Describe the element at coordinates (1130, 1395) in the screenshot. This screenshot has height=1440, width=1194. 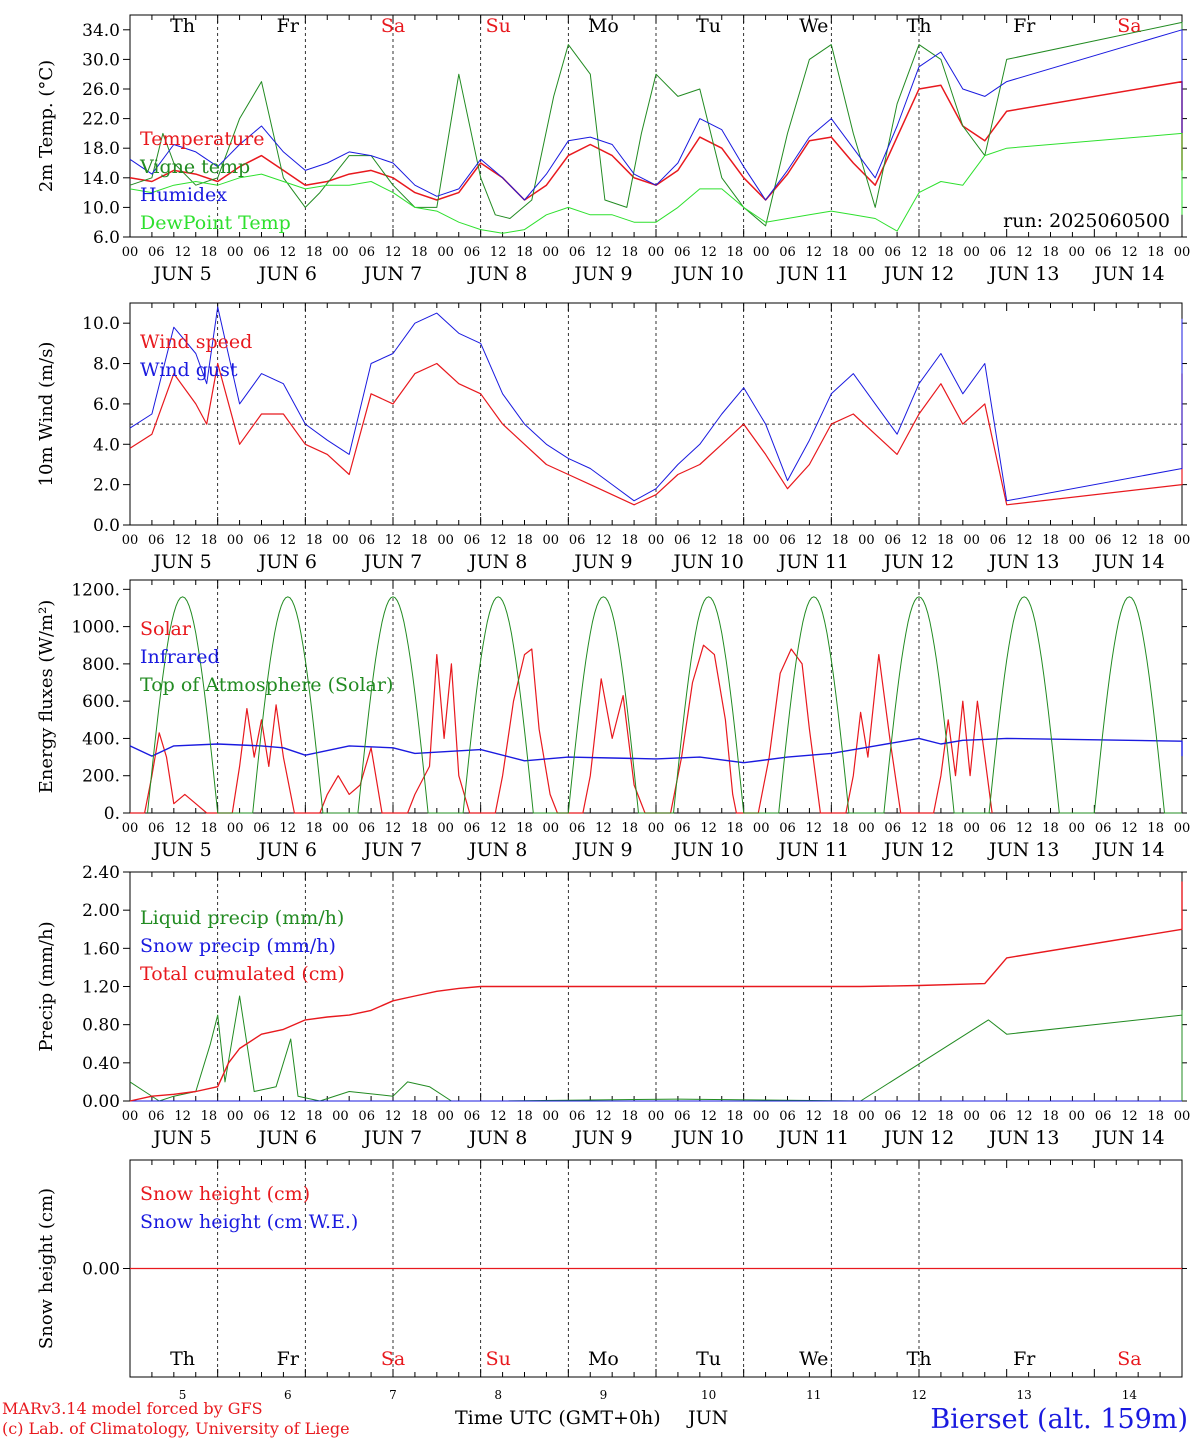
I see `day-number-label: 14` at that location.